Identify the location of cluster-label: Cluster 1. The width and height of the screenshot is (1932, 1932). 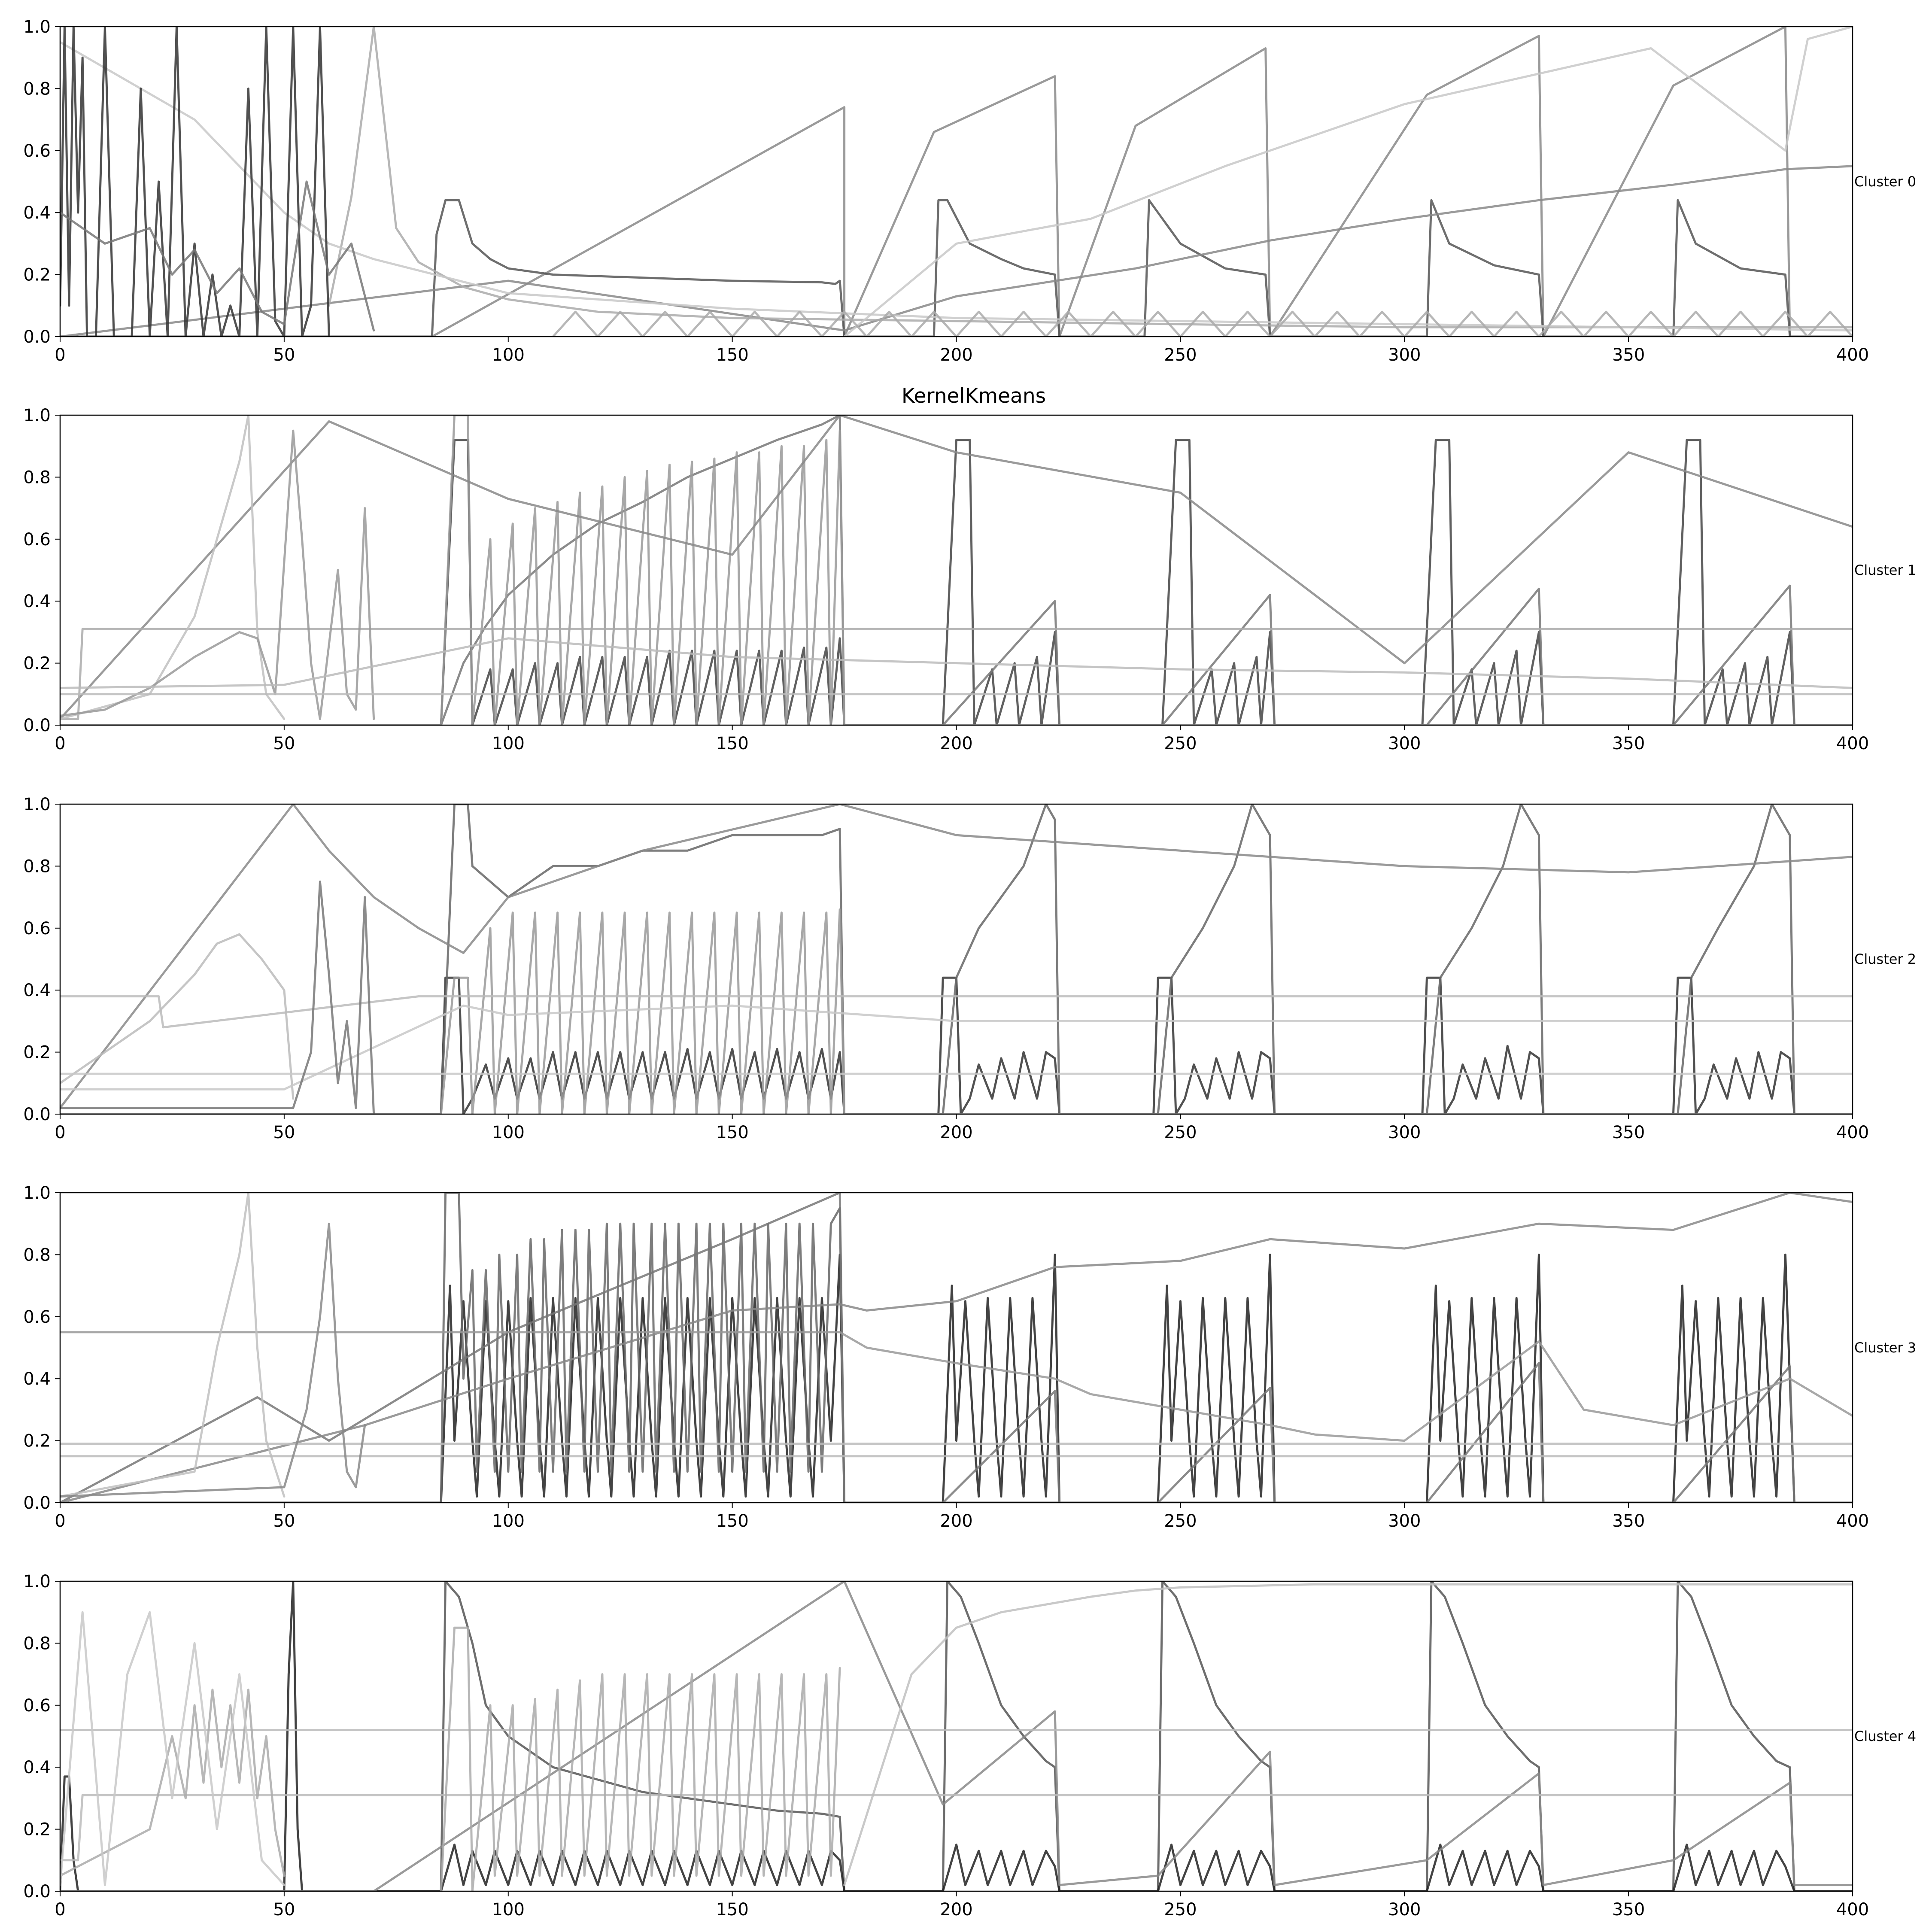
(1885, 570).